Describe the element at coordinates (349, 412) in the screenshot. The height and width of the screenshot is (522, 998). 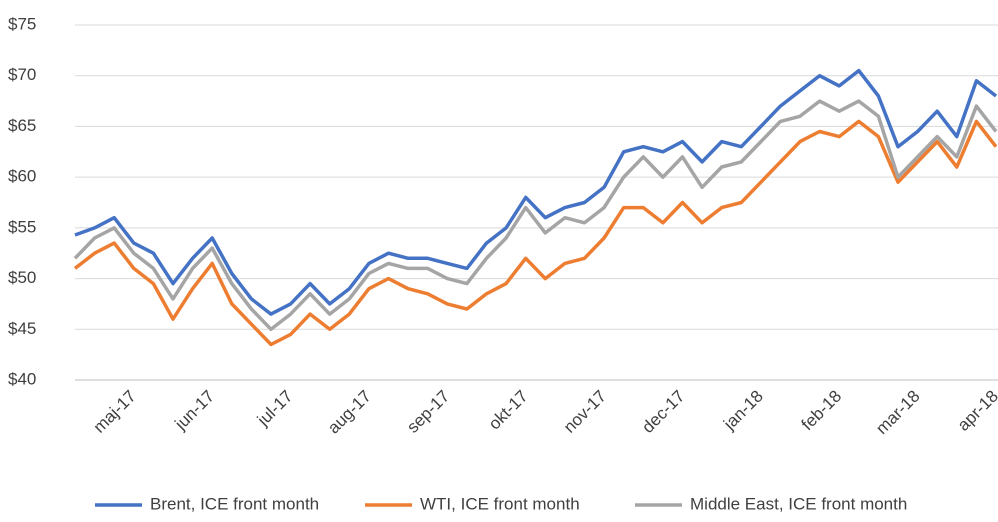
I see `x-tick-label: aug-17` at that location.